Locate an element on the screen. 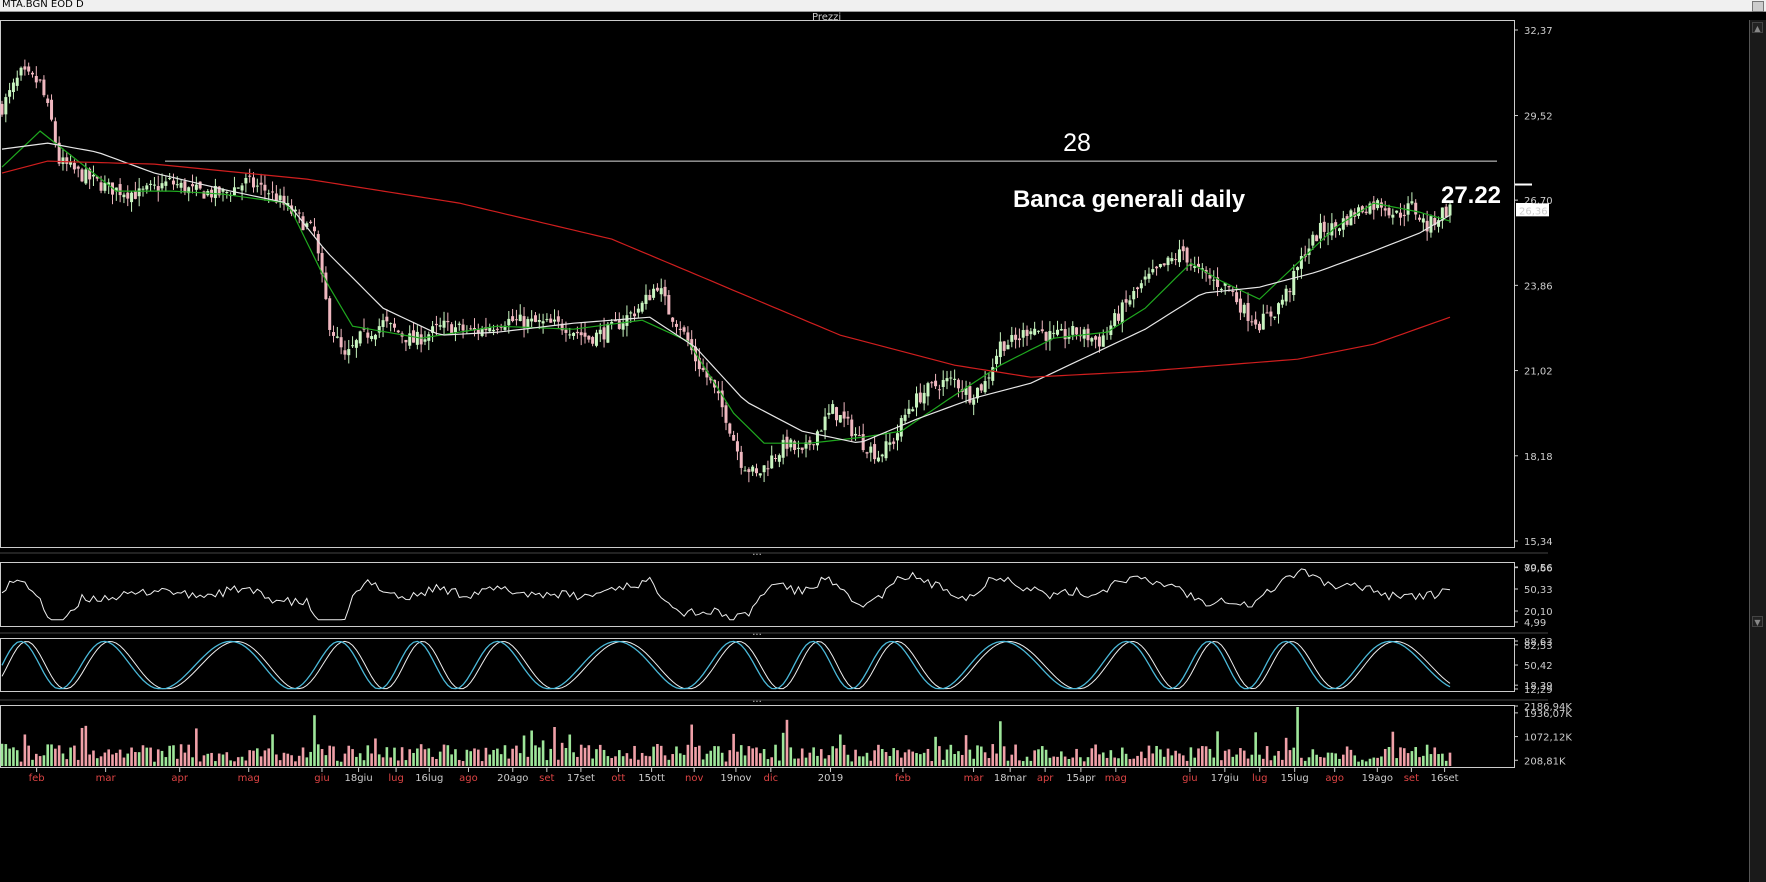 The image size is (1766, 882). close-button is located at coordinates (1758, 6).